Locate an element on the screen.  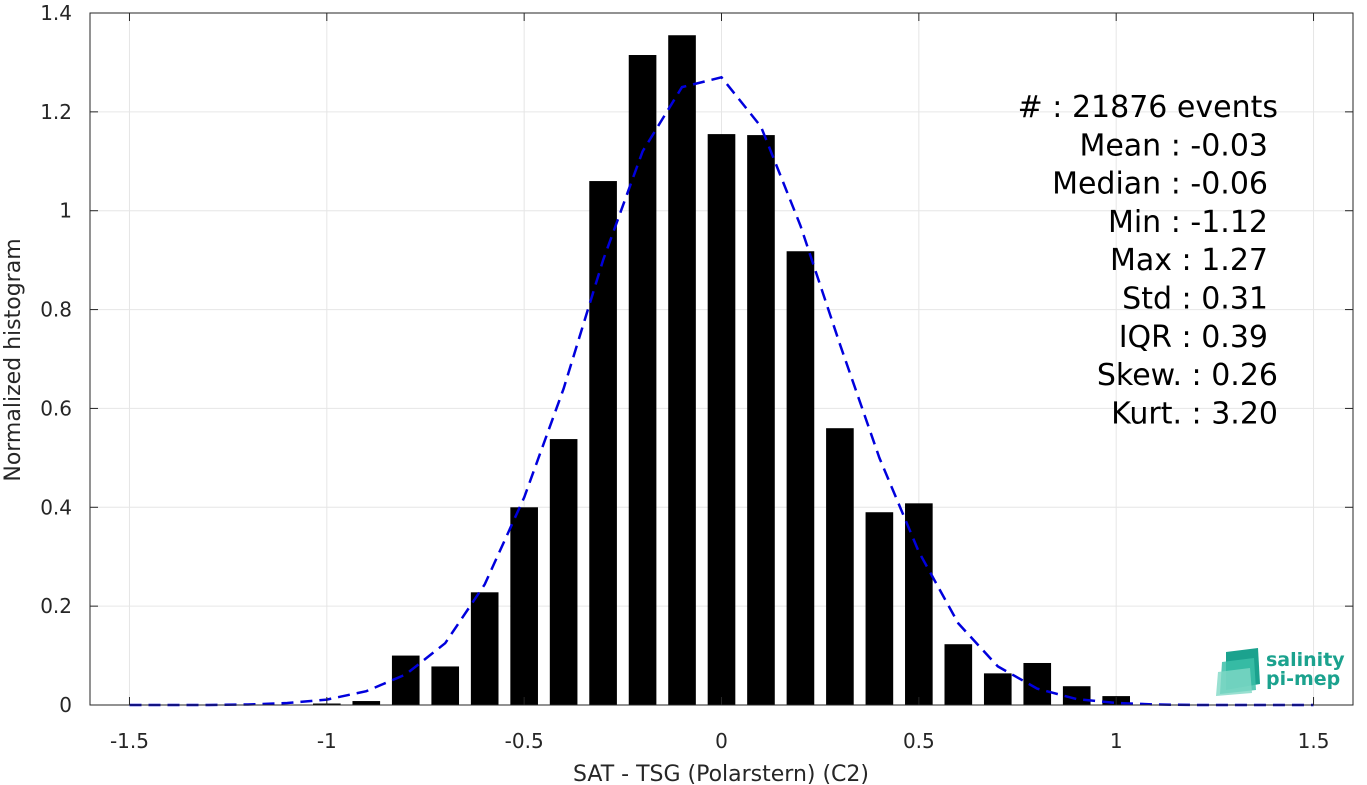
stat-line-8: Kurt. : 3.20 is located at coordinates (1194, 413).